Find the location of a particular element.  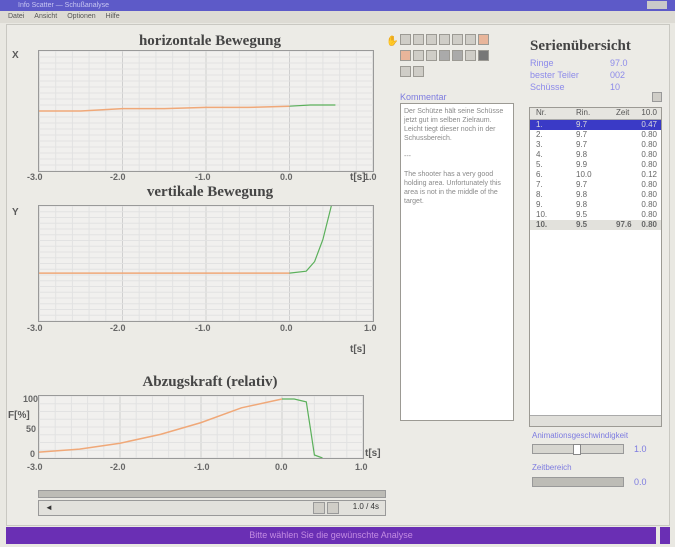

serien-scroll-up-button is located at coordinates (657, 97).